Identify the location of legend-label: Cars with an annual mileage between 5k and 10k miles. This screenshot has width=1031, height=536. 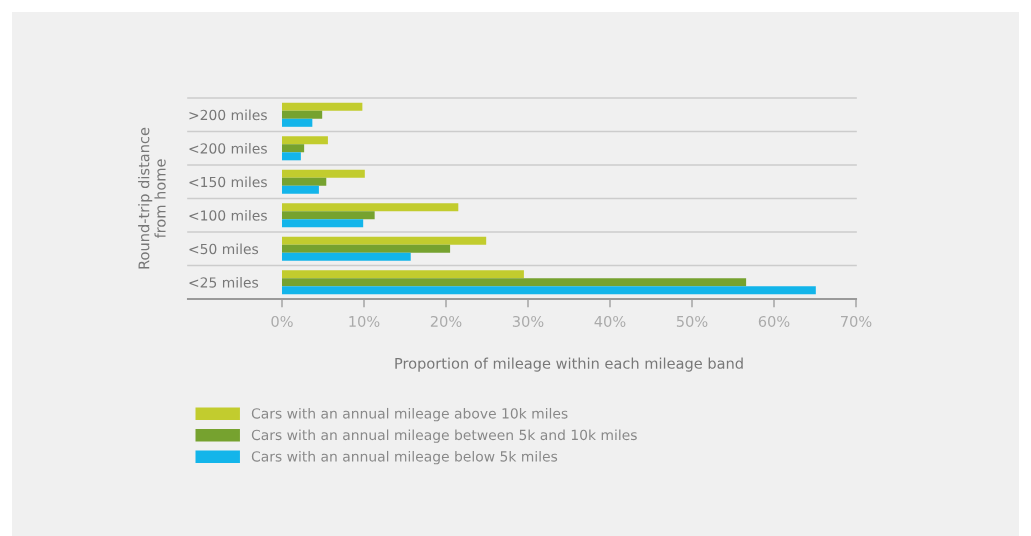
(444, 436).